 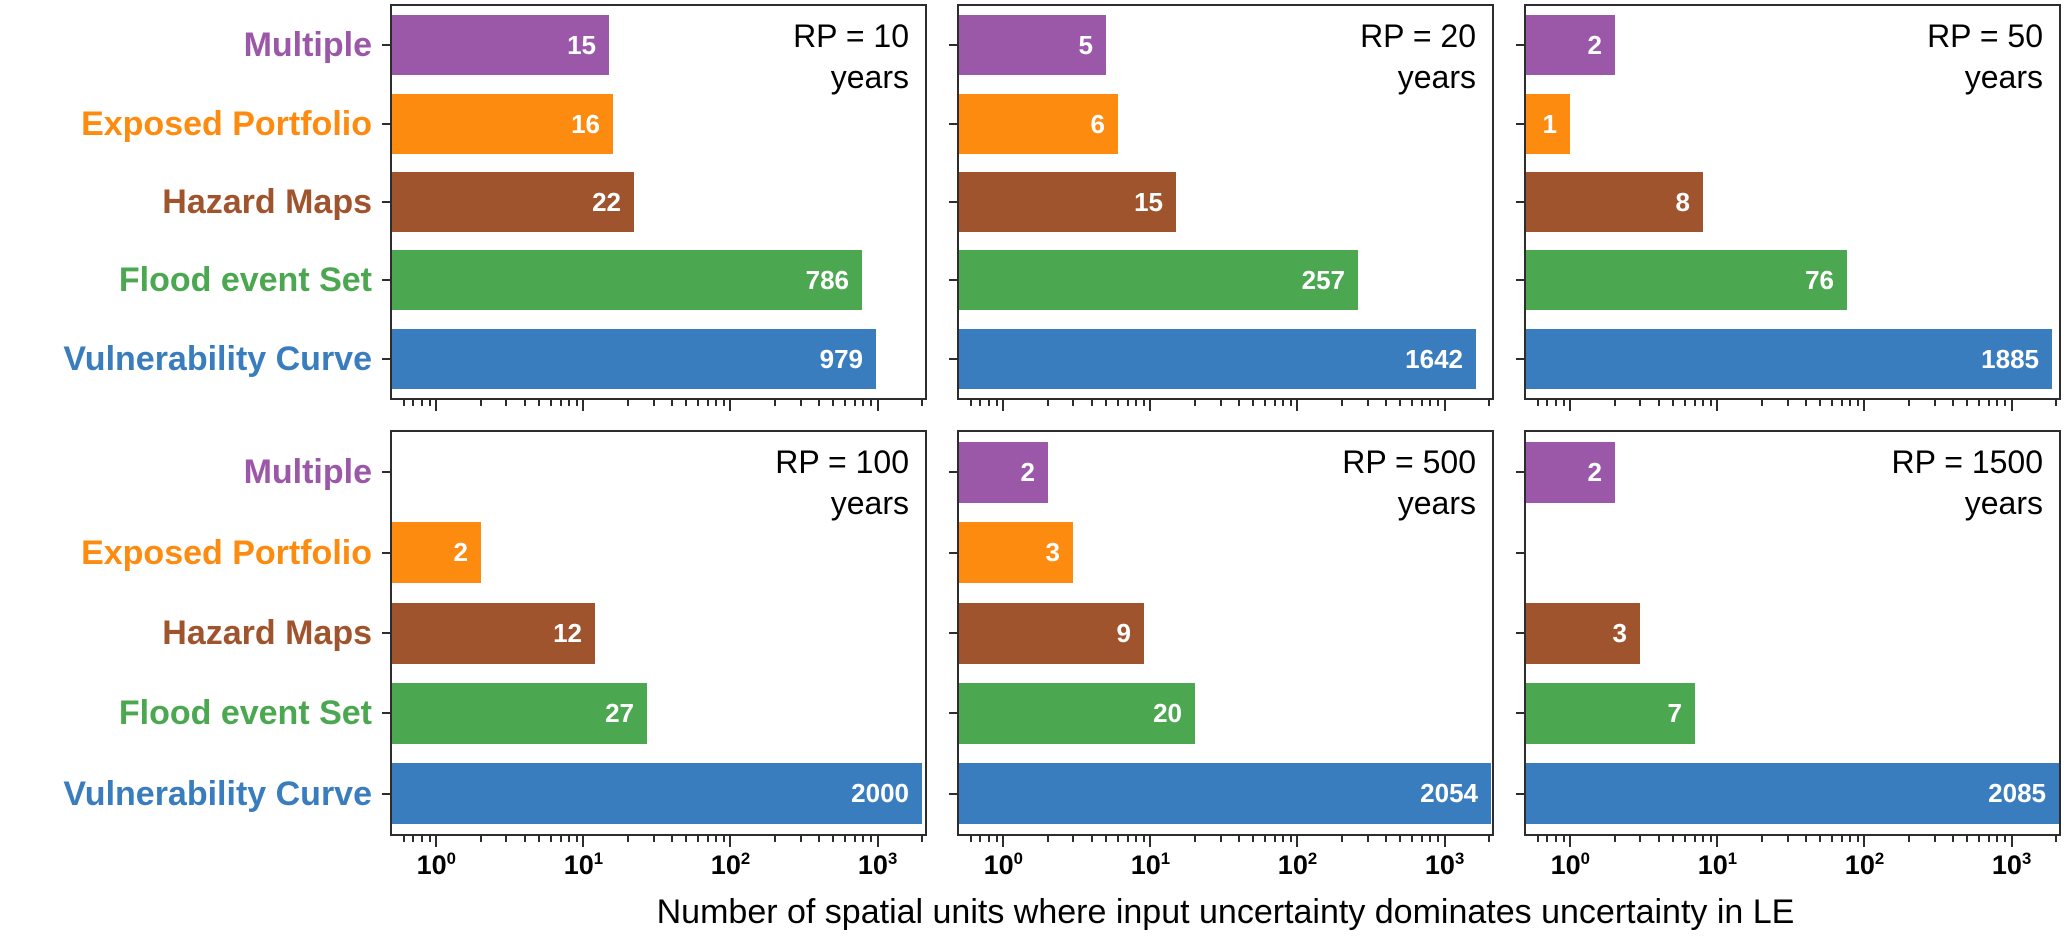 I want to click on bar-value-label: 257, so click(x=1323, y=279).